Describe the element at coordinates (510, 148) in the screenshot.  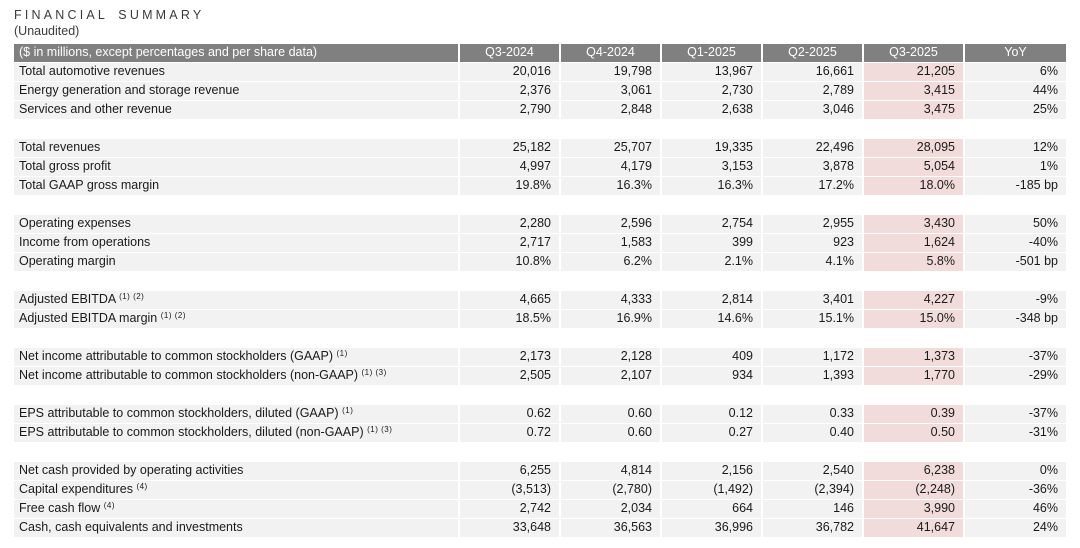
I see `value-cell-q3-2024: 25,182` at that location.